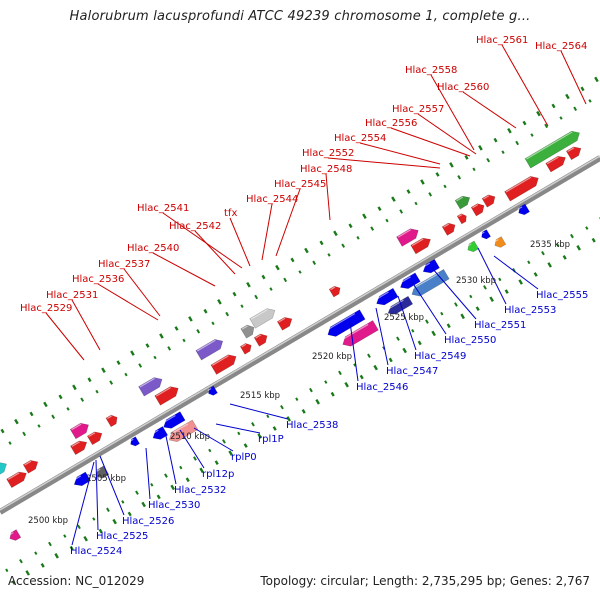  What do you see at coordinates (312, 425) in the screenshot?
I see `gene-label: Hlac_2538` at bounding box center [312, 425].